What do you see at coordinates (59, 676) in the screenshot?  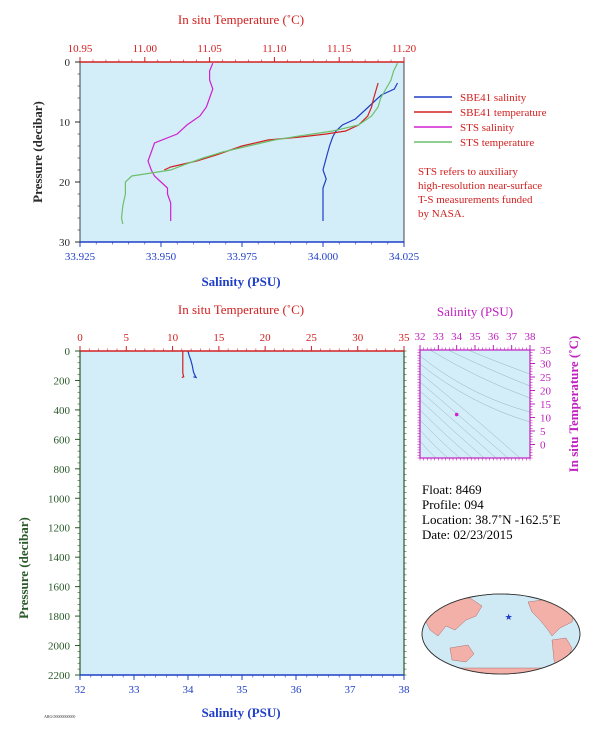 I see `bottom-pressure-tick-label-11: 2200` at bounding box center [59, 676].